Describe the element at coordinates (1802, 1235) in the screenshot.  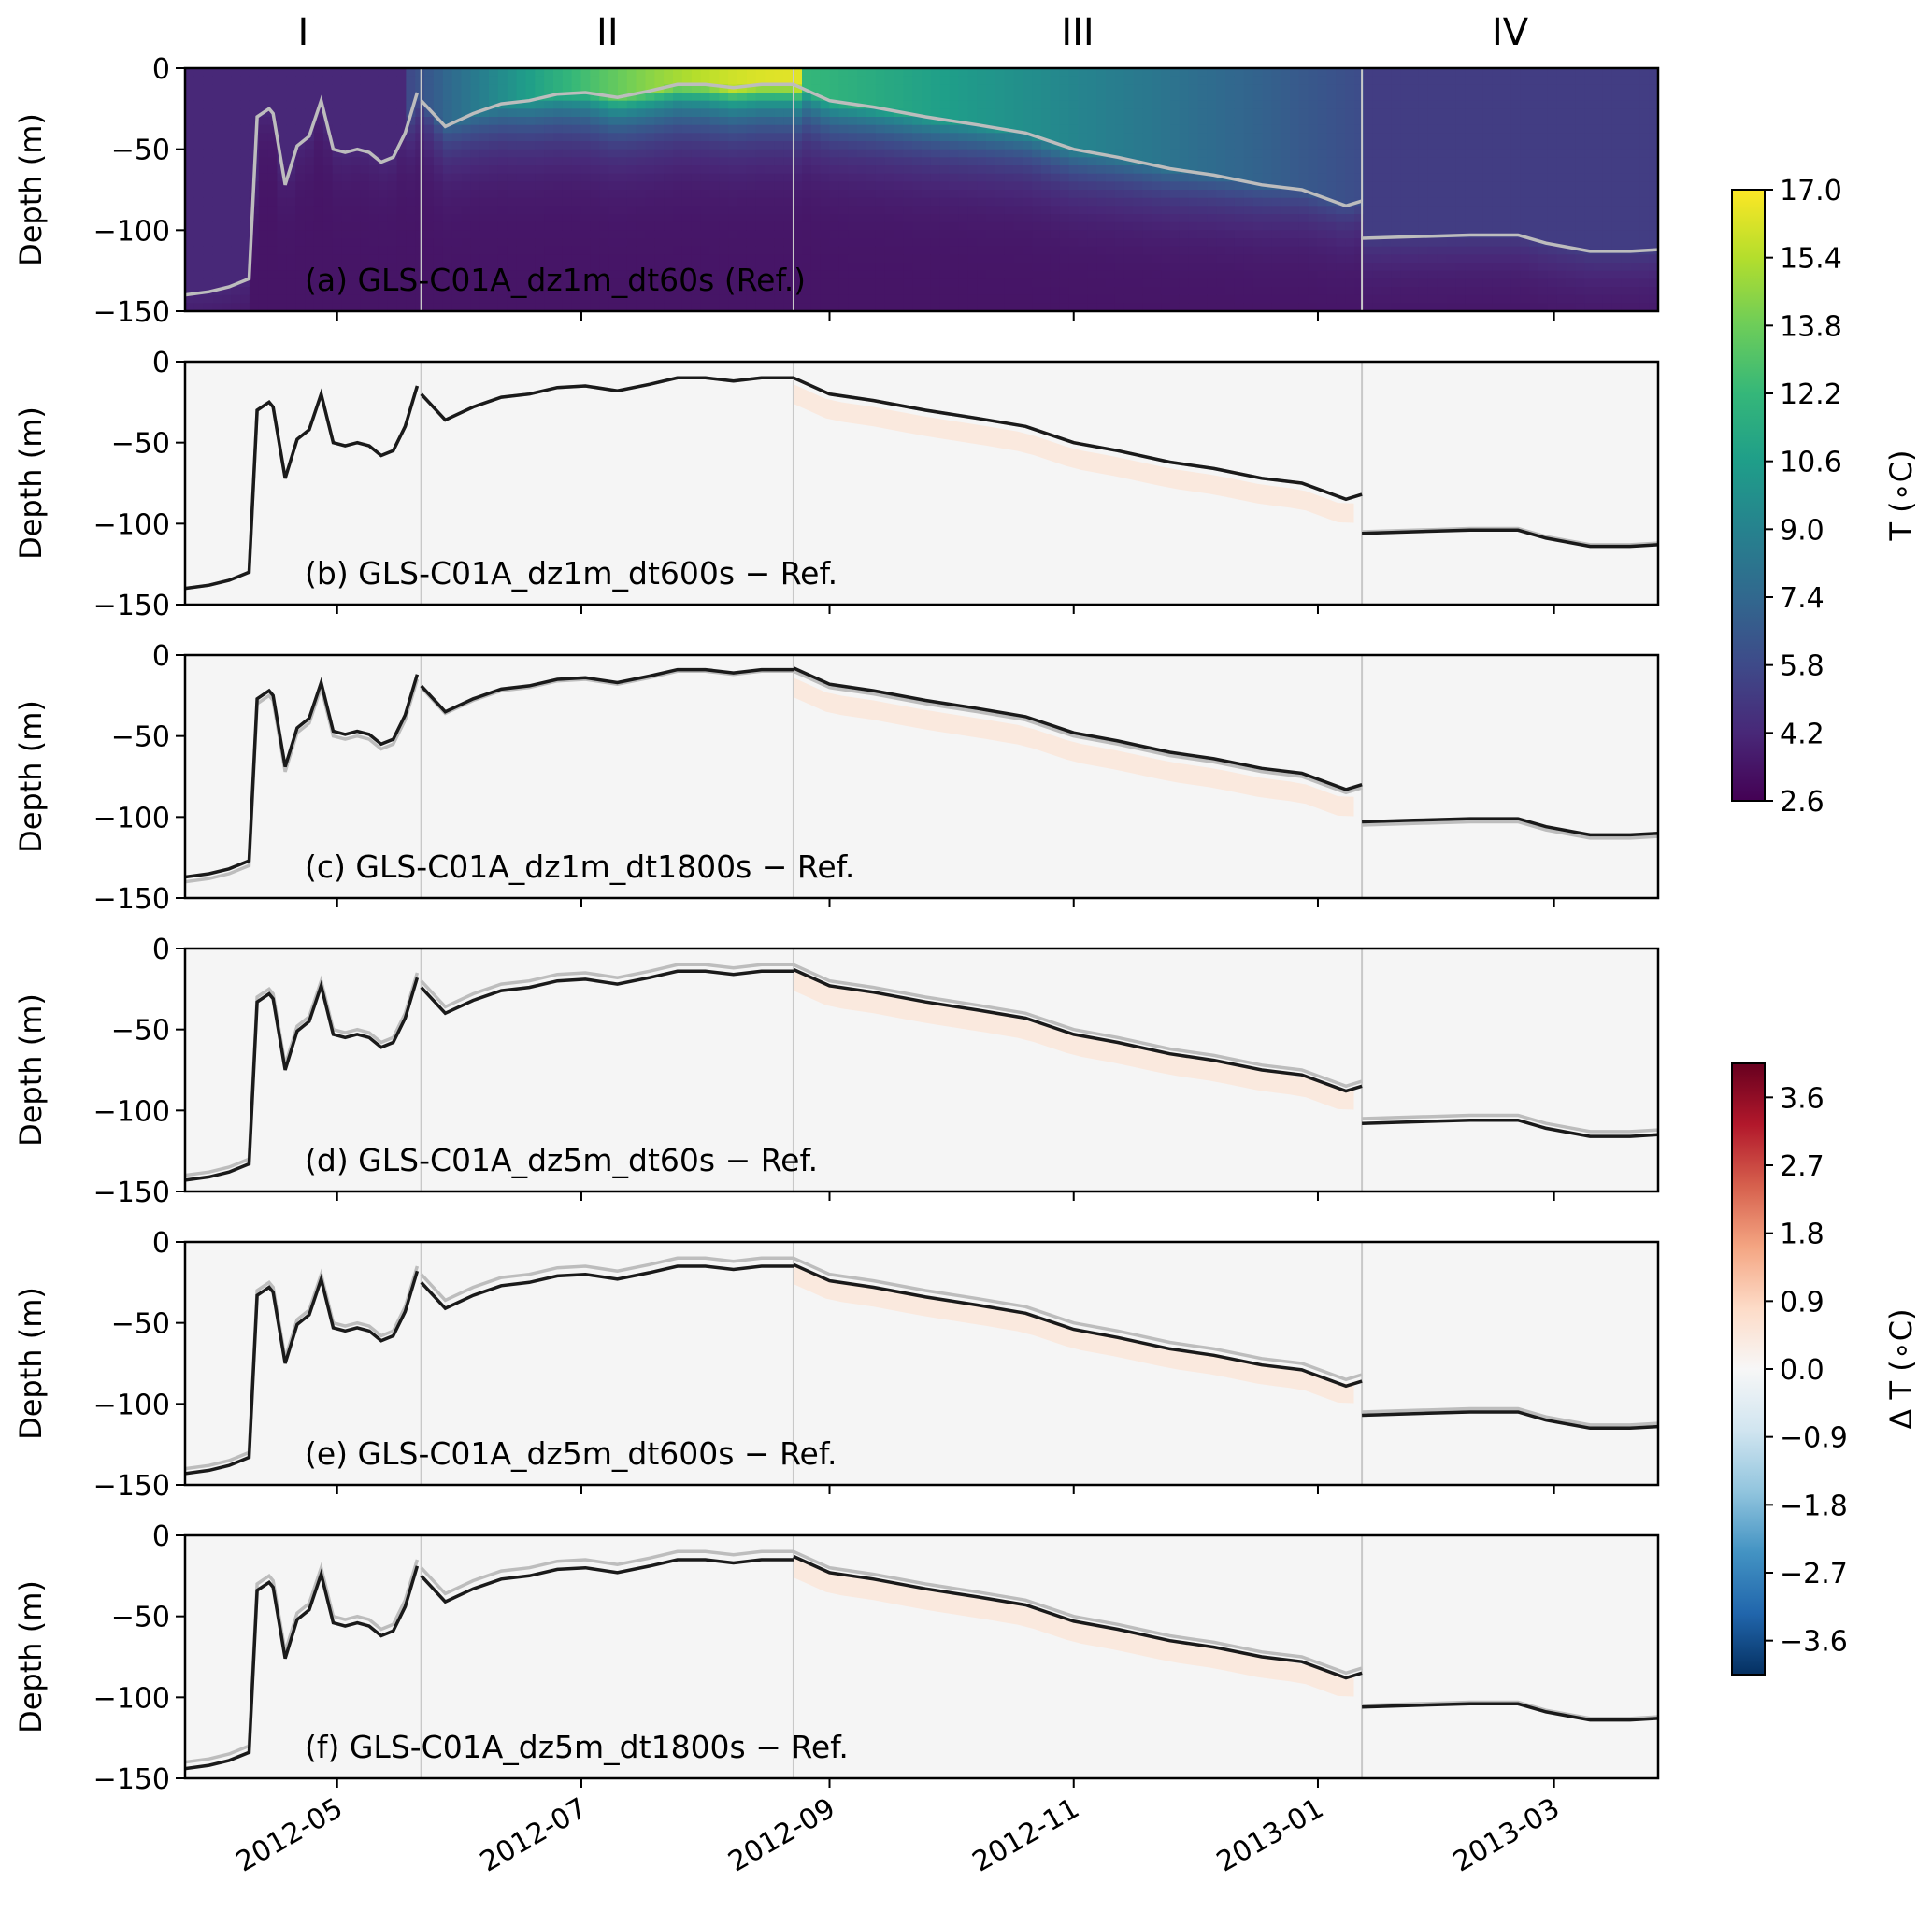
I see `colorbar-tick-label: 1.8` at that location.